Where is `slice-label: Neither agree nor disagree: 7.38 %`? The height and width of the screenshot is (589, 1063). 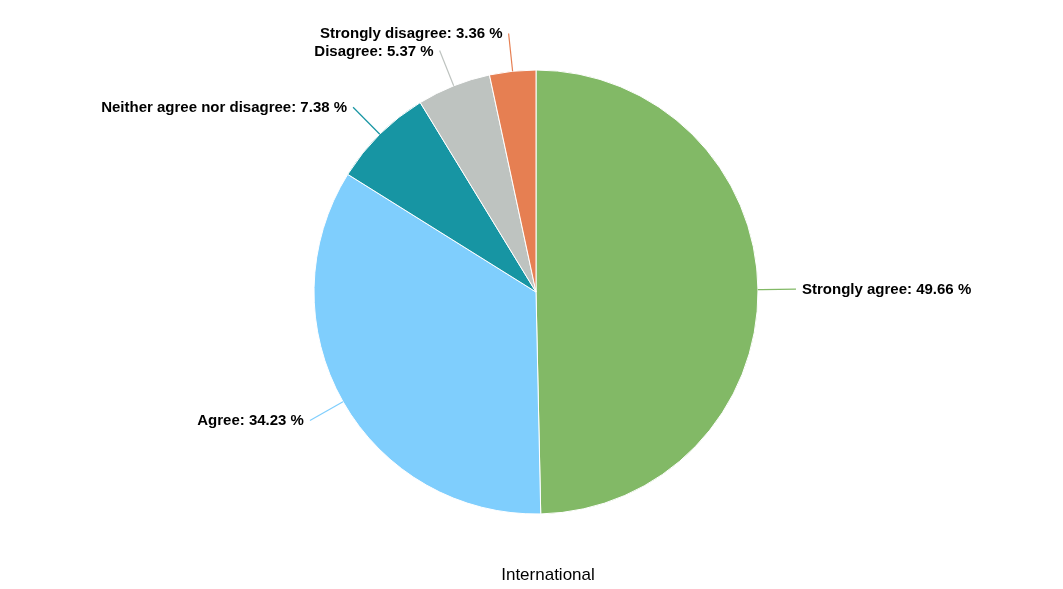
slice-label: Neither agree nor disagree: 7.38 % is located at coordinates (224, 107).